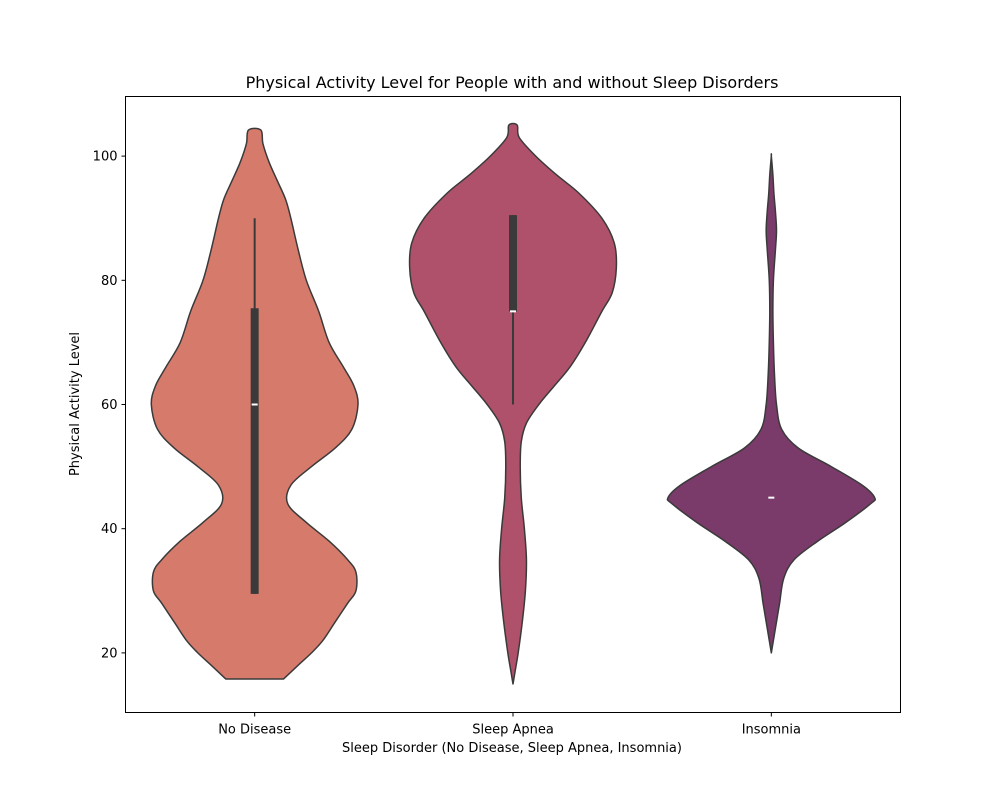 This screenshot has width=1000, height=800. Describe the element at coordinates (513, 730) in the screenshot. I see `x-tick-label: Sleep Apnea` at that location.